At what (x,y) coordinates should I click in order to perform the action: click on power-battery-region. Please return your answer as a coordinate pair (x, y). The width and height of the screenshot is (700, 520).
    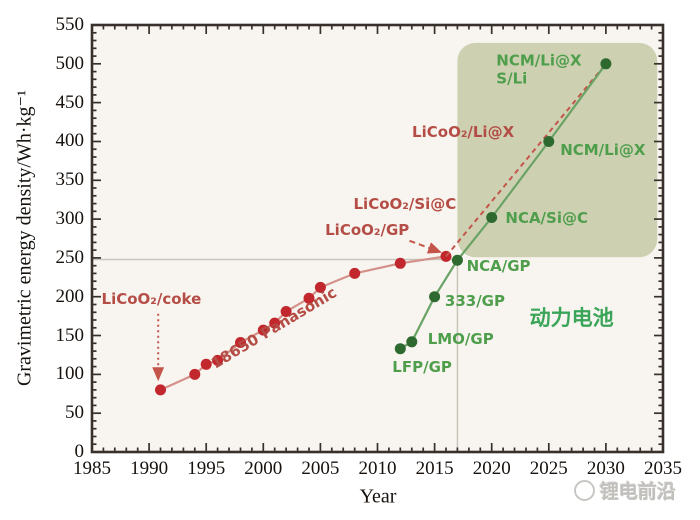
    Looking at the image, I should click on (557, 150).